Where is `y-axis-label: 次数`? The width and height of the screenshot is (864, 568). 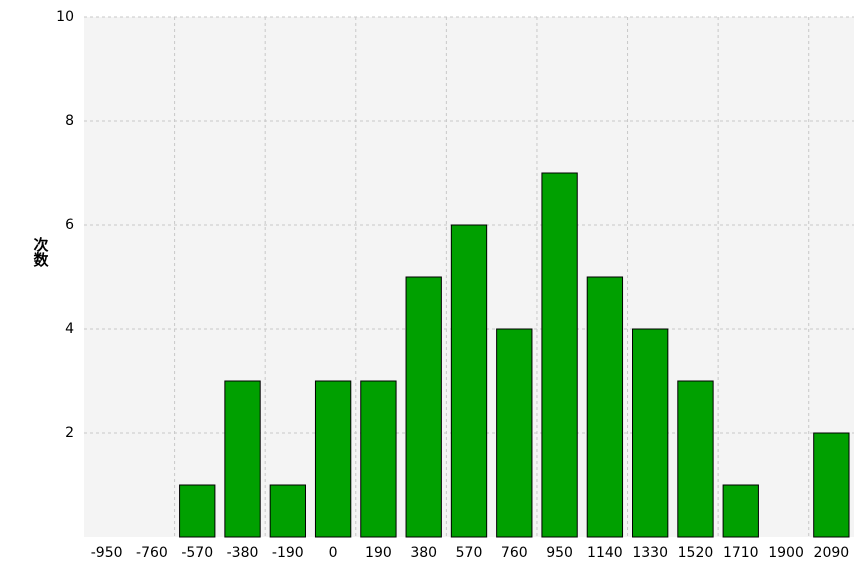
y-axis-label: 次数 is located at coordinates (41, 252).